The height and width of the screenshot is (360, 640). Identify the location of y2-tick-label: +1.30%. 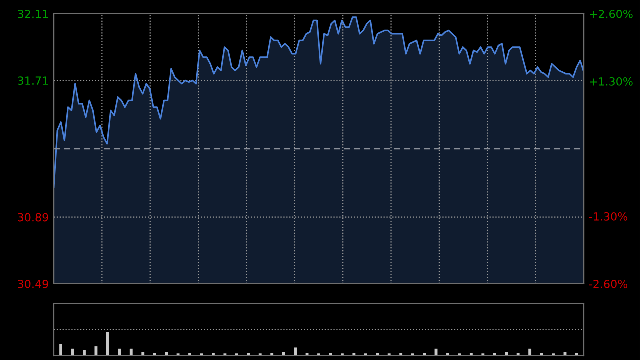
(611, 81).